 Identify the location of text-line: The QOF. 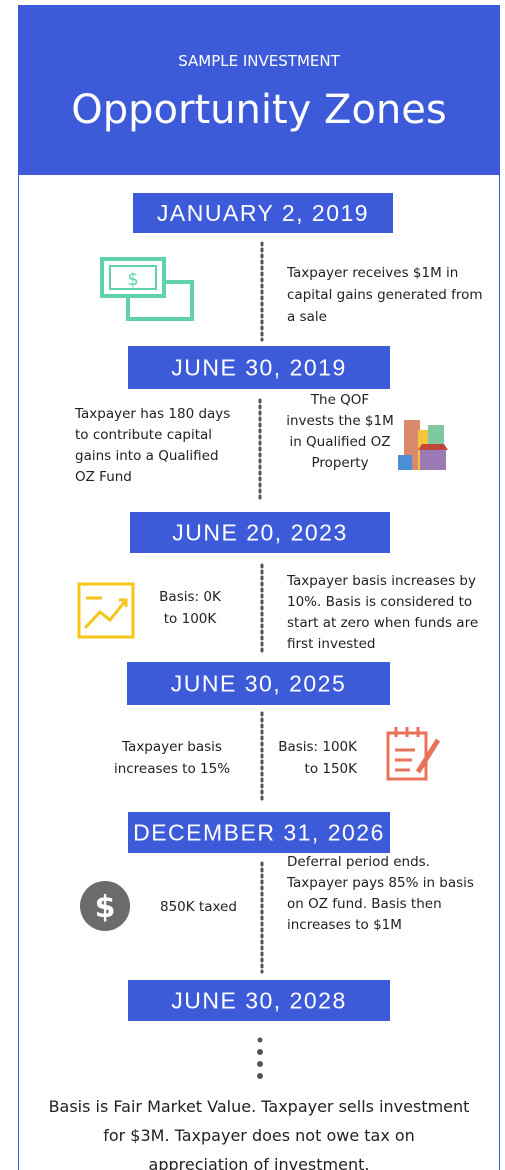
(339, 400).